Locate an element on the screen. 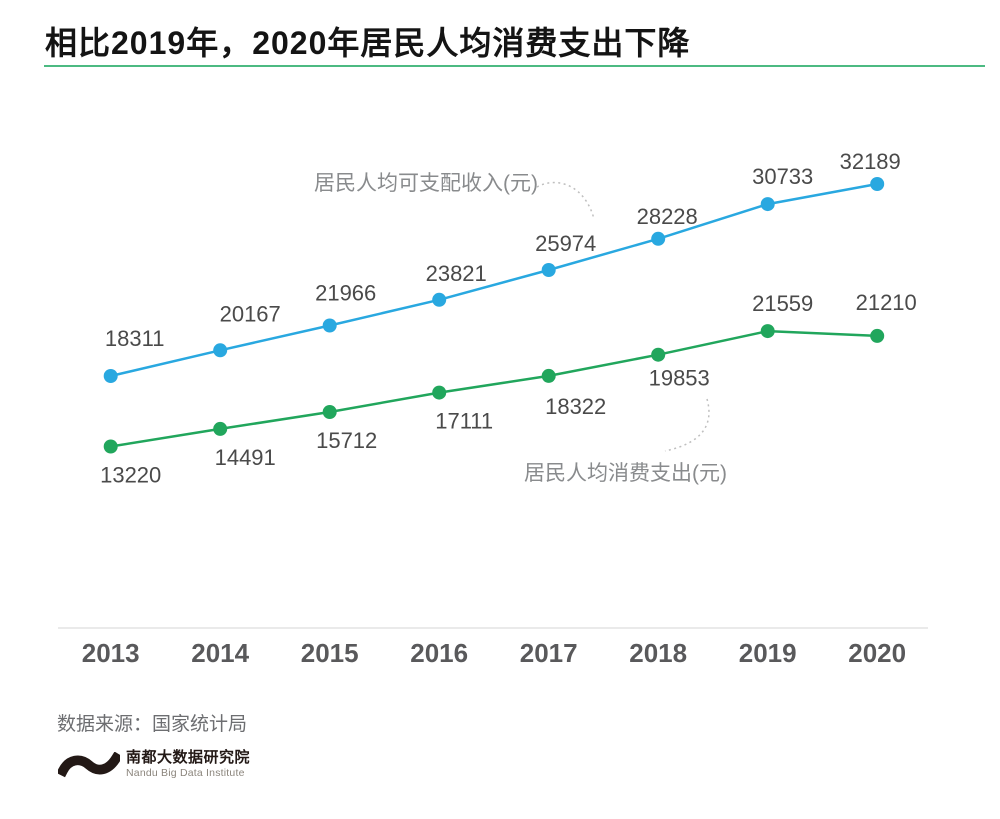 This screenshot has width=1000, height=819. expenditure-value-label-2016: 17111 is located at coordinates (464, 421).